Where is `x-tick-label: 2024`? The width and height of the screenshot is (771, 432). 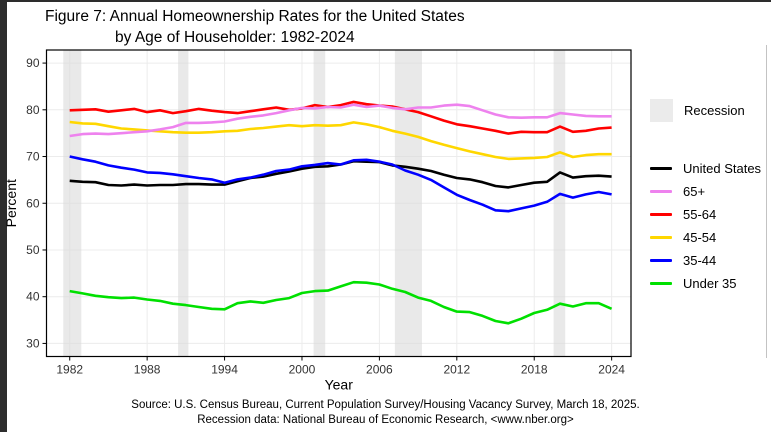 x-tick-label: 2024 is located at coordinates (611, 370).